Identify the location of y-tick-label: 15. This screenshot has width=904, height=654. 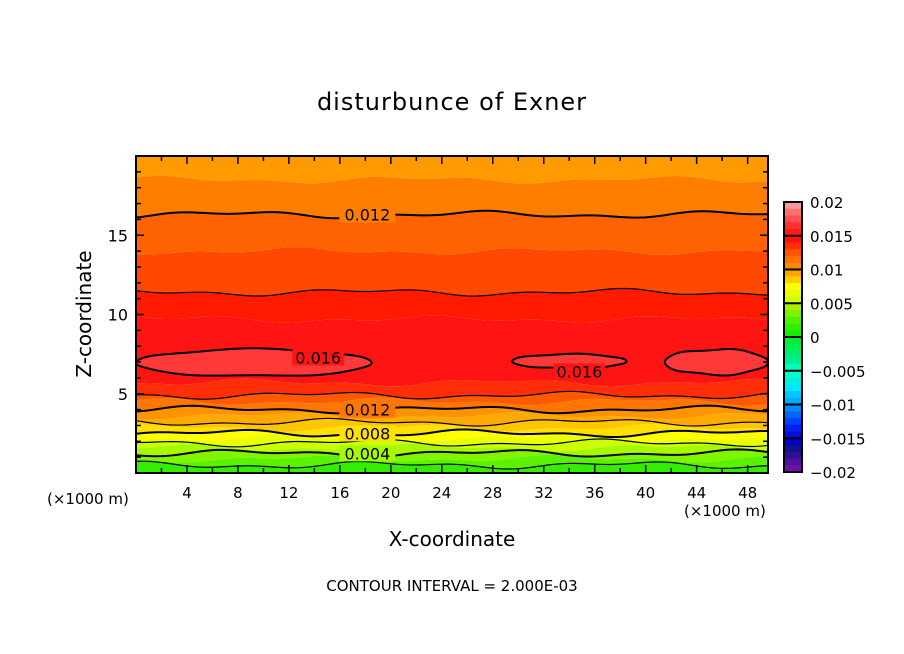
(118, 235).